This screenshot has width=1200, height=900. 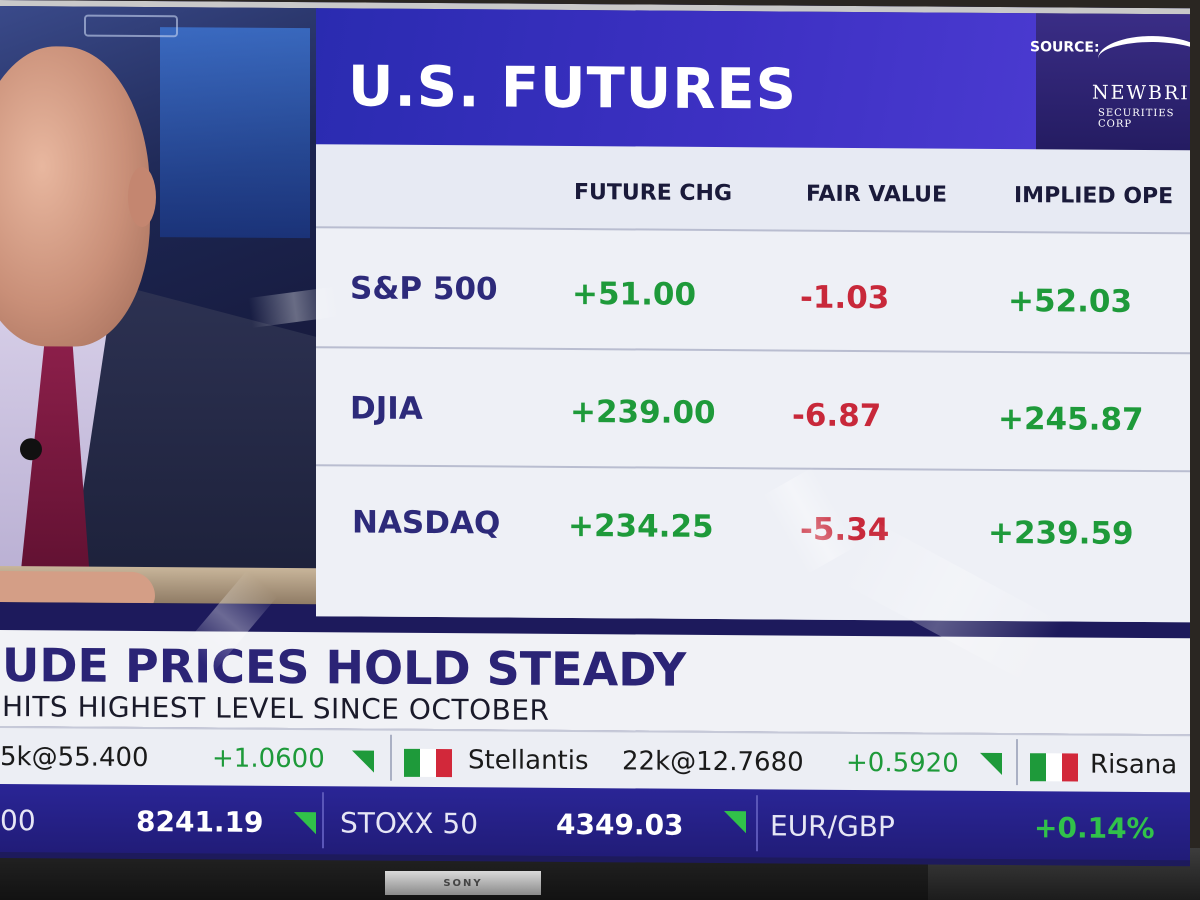 What do you see at coordinates (426, 523) in the screenshot?
I see `row-name-nasdaq: NASDAQ` at bounding box center [426, 523].